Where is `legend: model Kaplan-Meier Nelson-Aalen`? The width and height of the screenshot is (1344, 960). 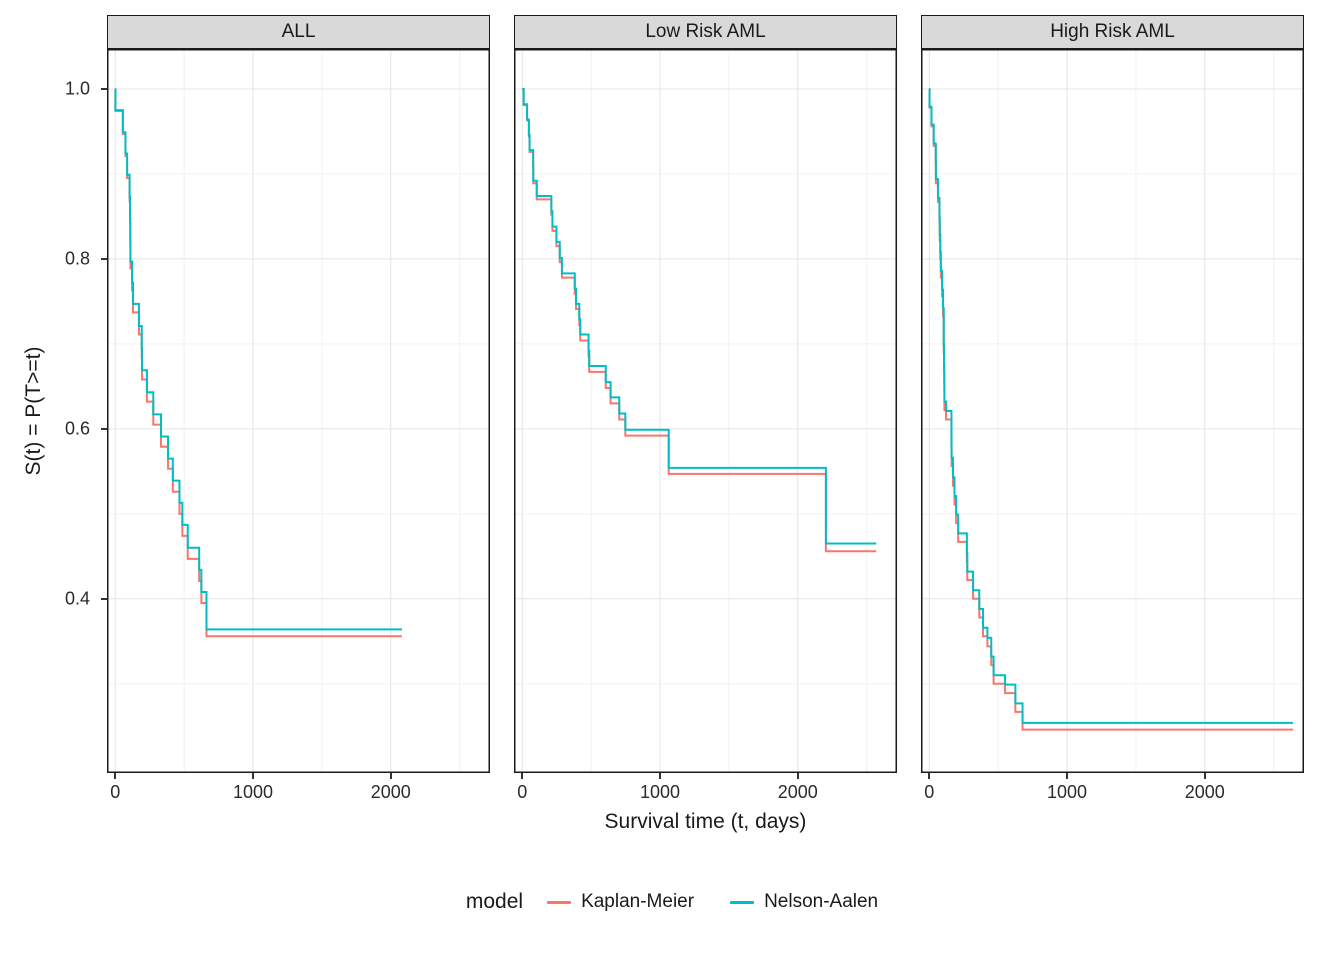 legend: model Kaplan-Meier Nelson-Aalen is located at coordinates (672, 902).